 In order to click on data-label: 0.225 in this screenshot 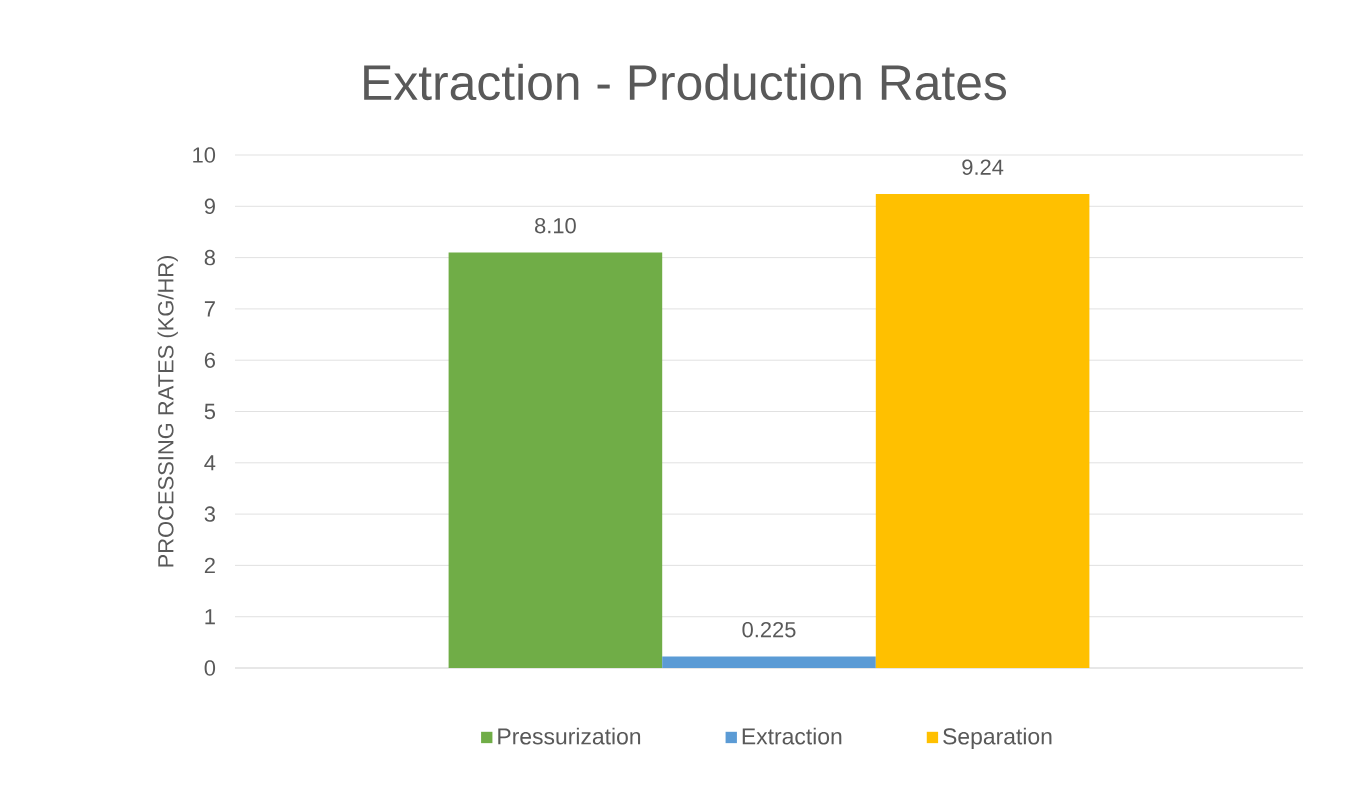, I will do `click(769, 629)`.